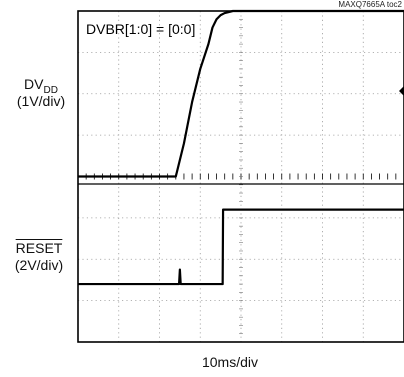 The width and height of the screenshot is (404, 377). What do you see at coordinates (401, 91) in the screenshot?
I see `channel-marker-icon` at bounding box center [401, 91].